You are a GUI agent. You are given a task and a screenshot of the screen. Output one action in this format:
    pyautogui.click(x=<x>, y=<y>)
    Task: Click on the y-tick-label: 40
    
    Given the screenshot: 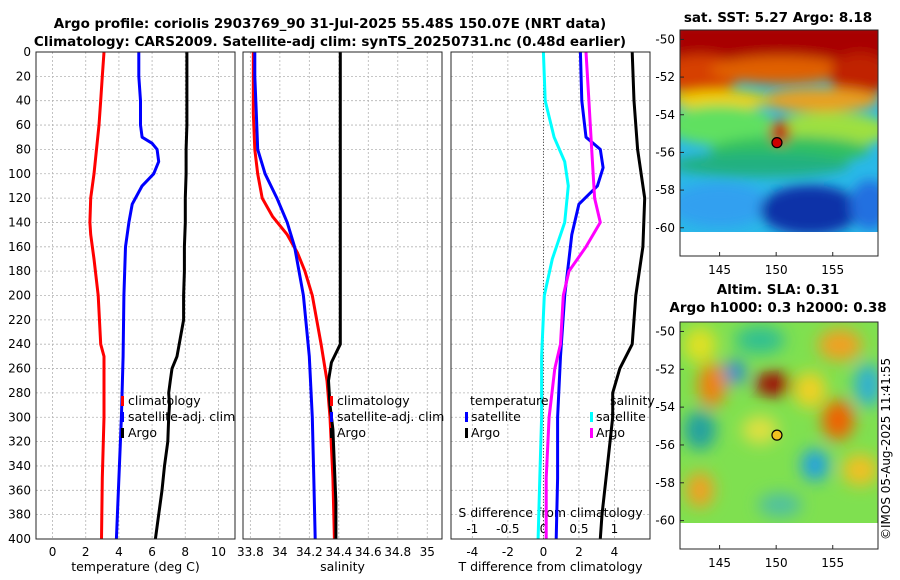 What is the action you would take?
    pyautogui.click(x=23, y=101)
    